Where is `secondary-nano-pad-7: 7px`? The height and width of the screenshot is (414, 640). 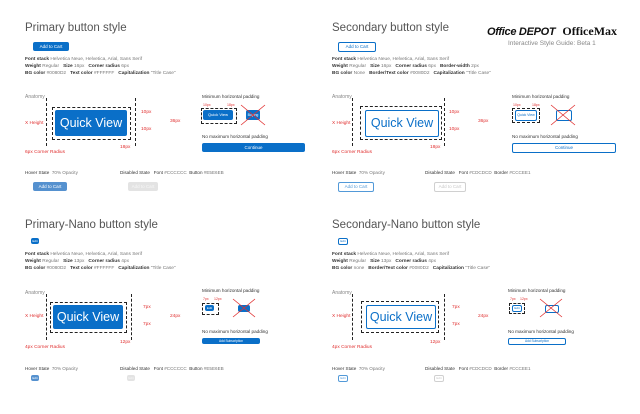 secondary-nano-pad-7: 7px is located at coordinates (456, 307).